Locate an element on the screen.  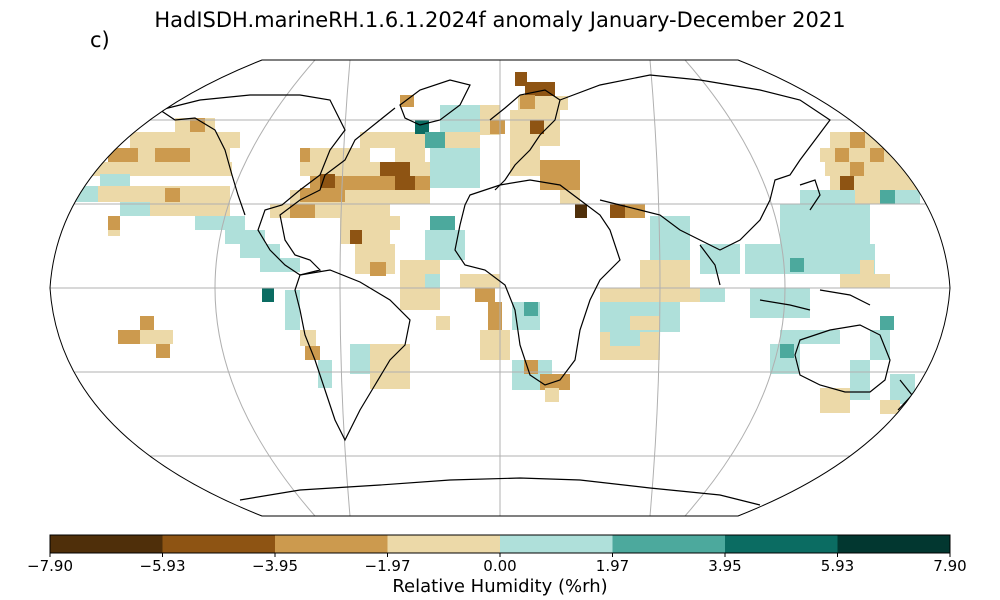
colorbar-tick-label: −1.97 is located at coordinates (387, 566).